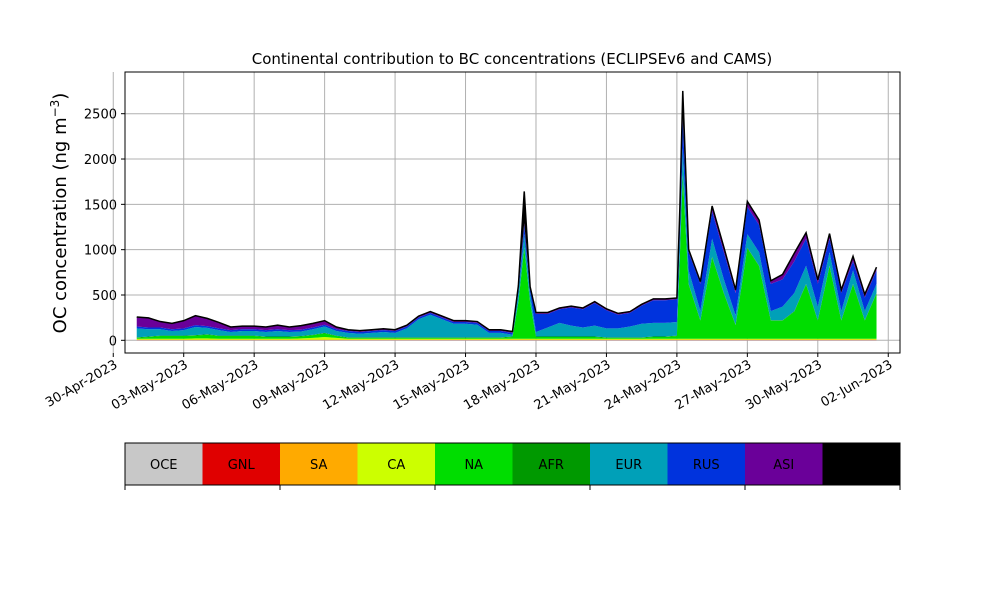 This screenshot has height=600, width=1000. I want to click on legend-frame, so click(512, 464).